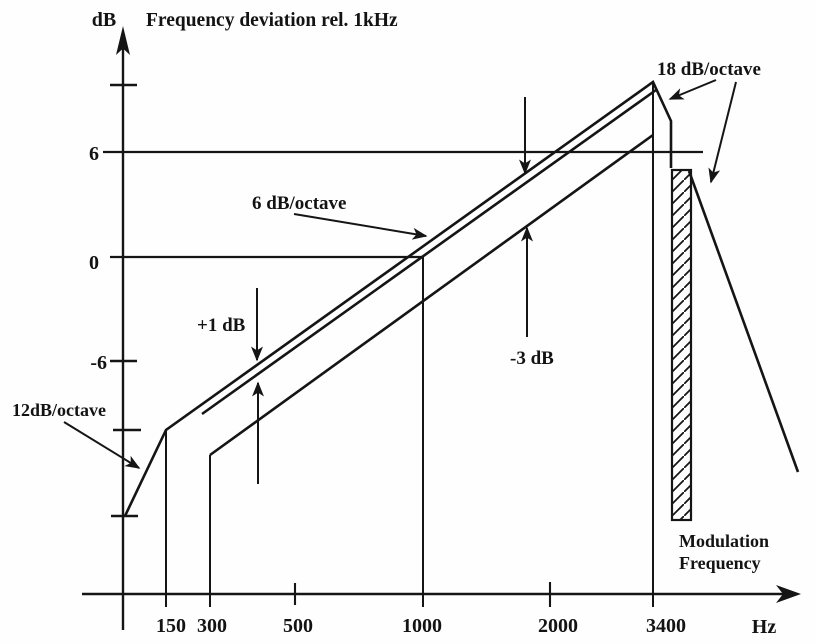 This screenshot has width=816, height=644. Describe the element at coordinates (123, 328) in the screenshot. I see `y-axis` at that location.